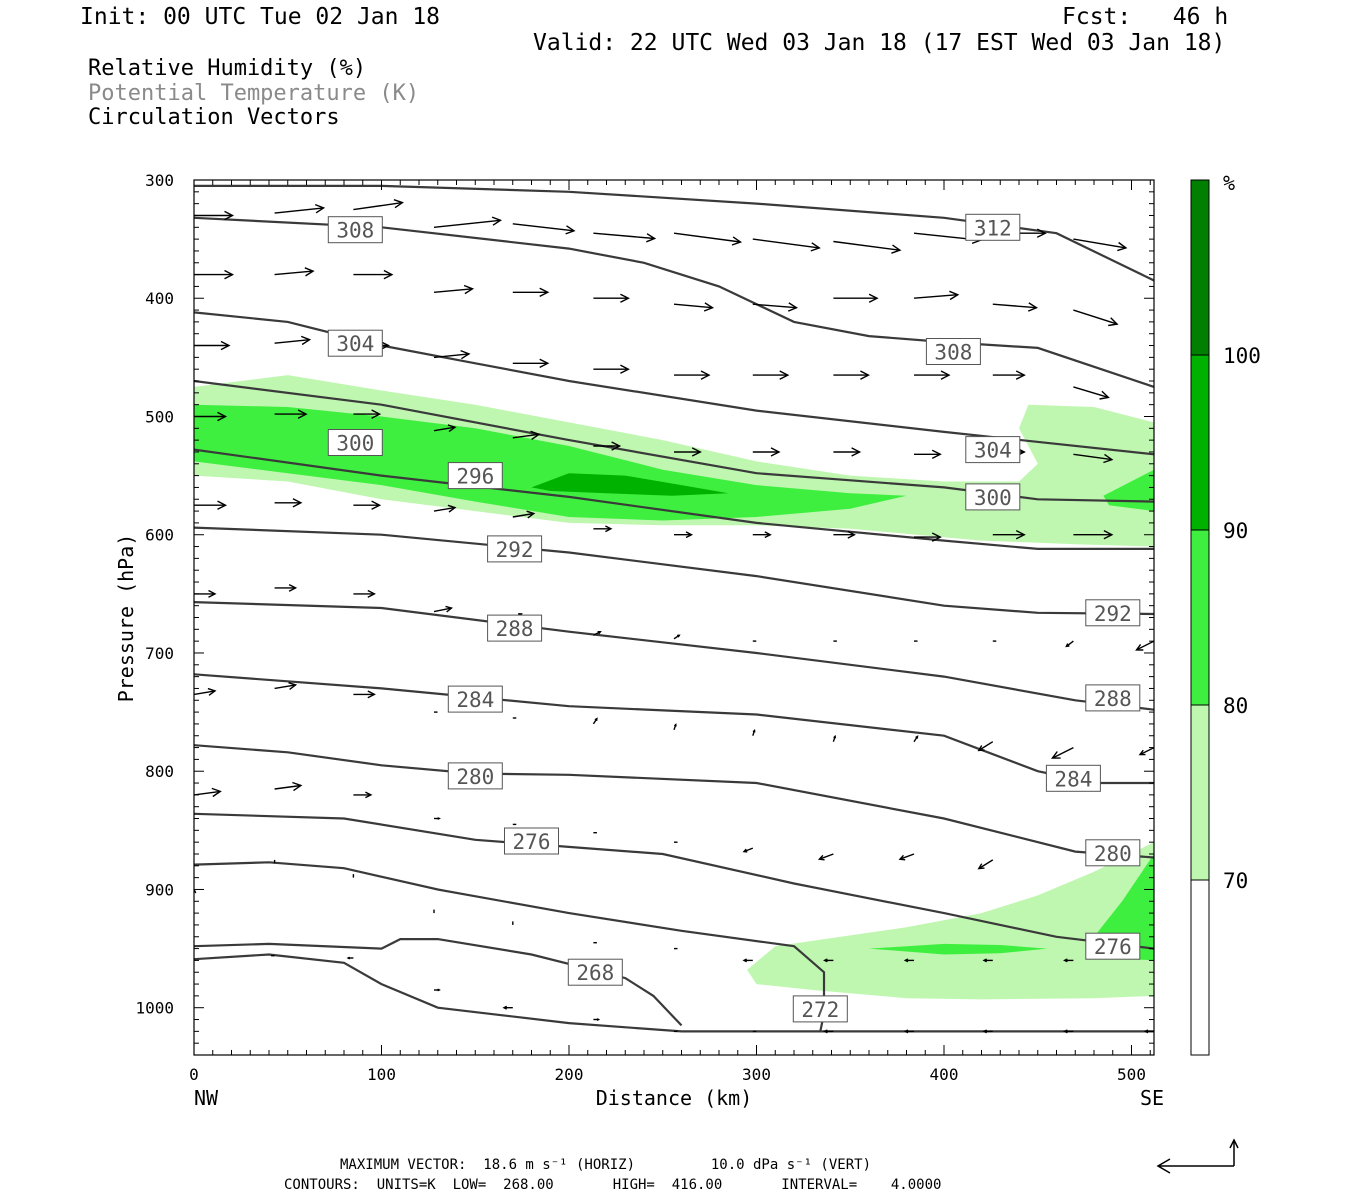 The width and height of the screenshot is (1350, 1200). What do you see at coordinates (159, 298) in the screenshot?
I see `y-tick-label-400: 400` at bounding box center [159, 298].